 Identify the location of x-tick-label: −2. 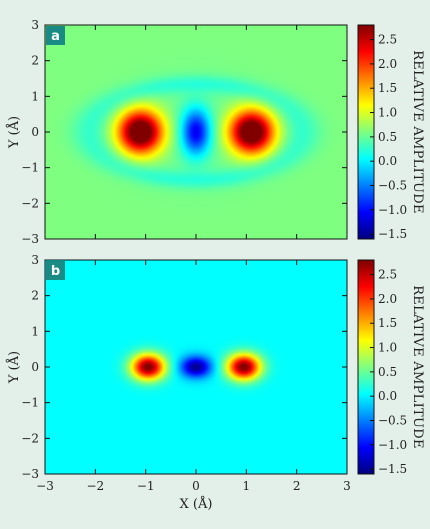
(95, 486).